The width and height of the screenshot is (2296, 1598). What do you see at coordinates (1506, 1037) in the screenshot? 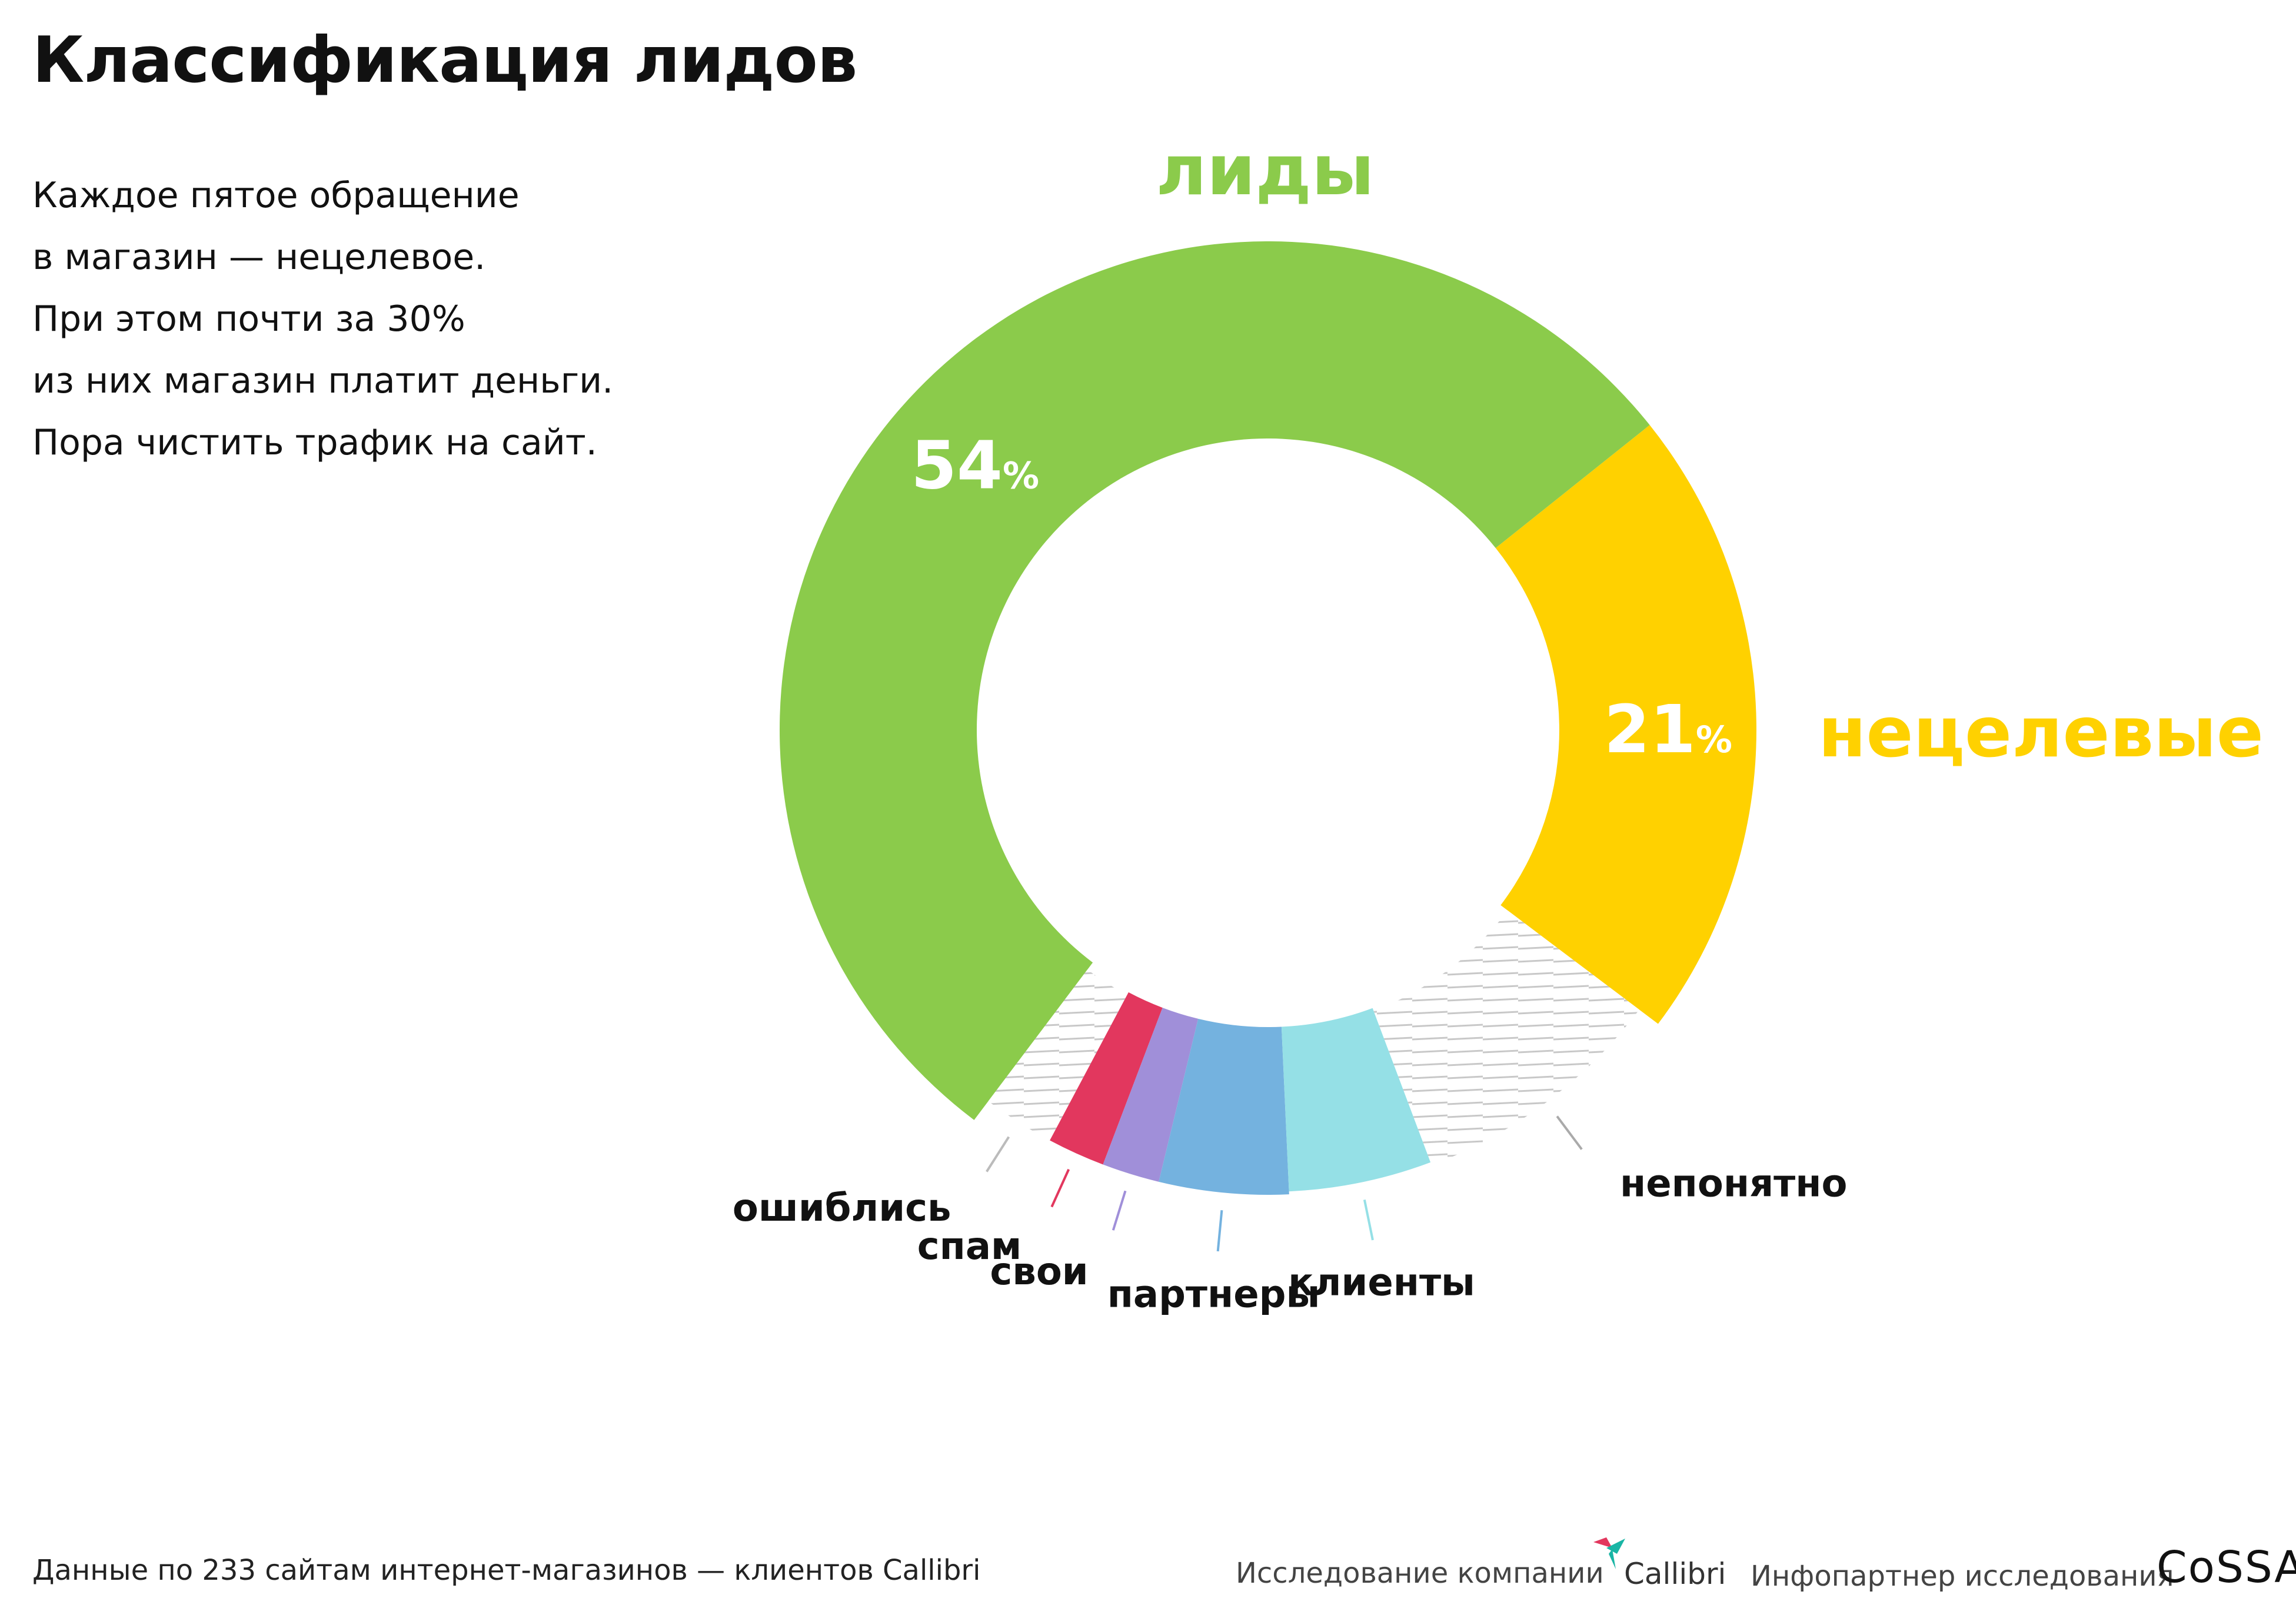
I see `slice-непонятно` at bounding box center [1506, 1037].